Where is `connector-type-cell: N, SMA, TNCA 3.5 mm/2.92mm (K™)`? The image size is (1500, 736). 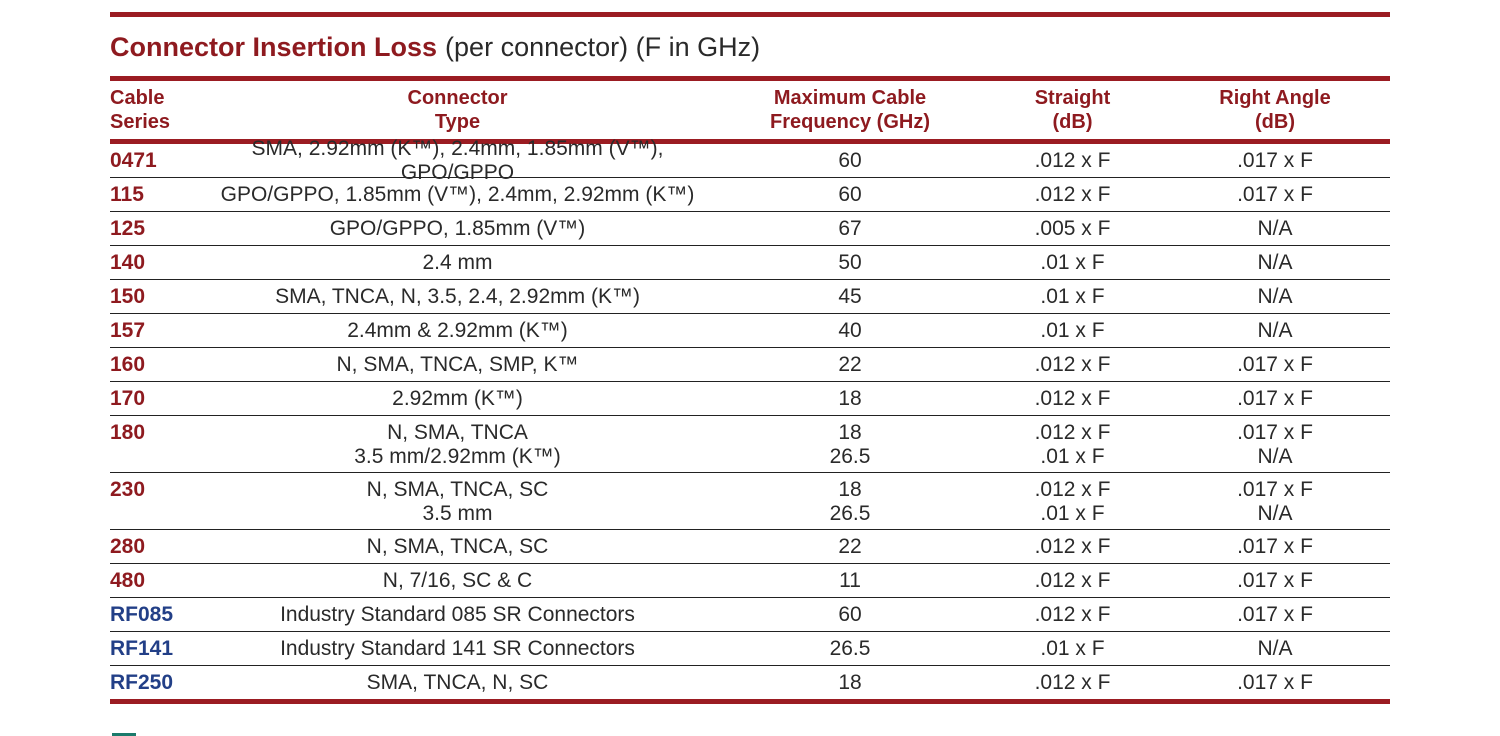 connector-type-cell: N, SMA, TNCA 3.5 mm/2.92mm (K™) is located at coordinates (457, 445).